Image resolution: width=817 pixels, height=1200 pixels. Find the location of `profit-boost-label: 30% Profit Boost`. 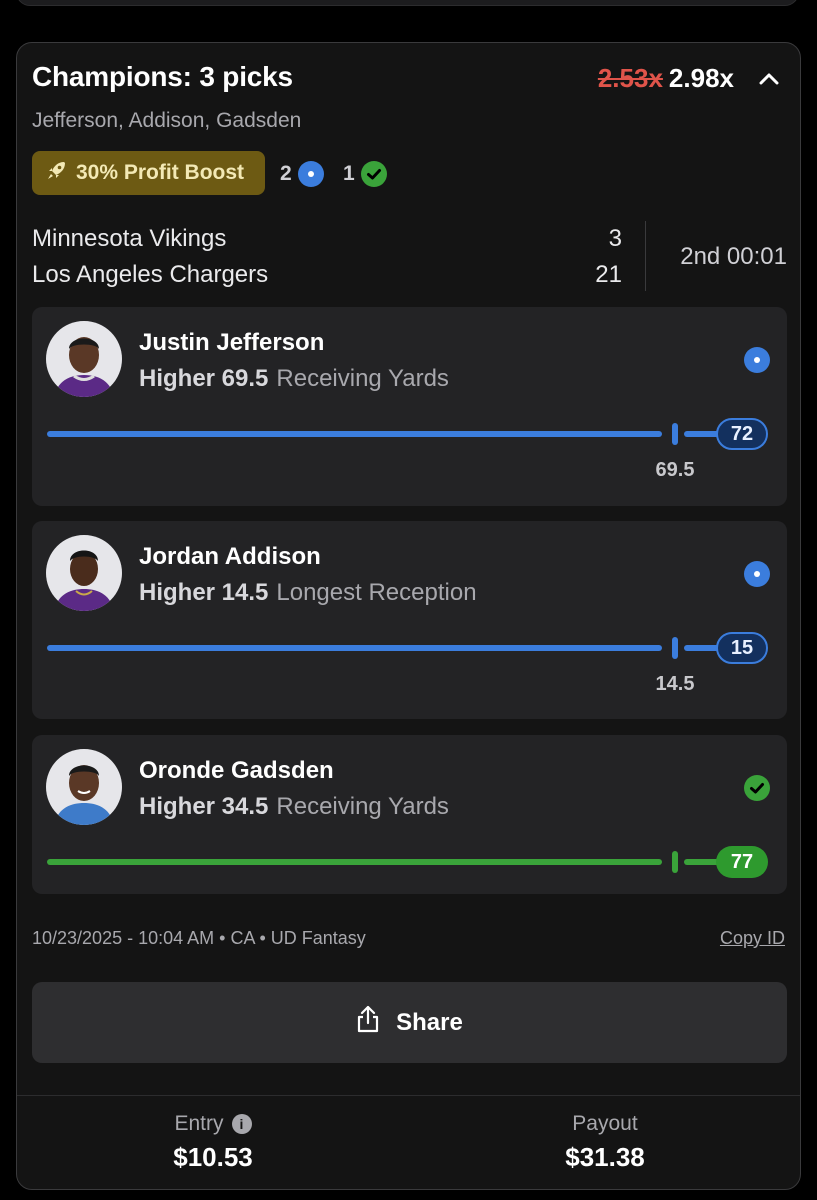

profit-boost-label: 30% Profit Boost is located at coordinates (160, 172).